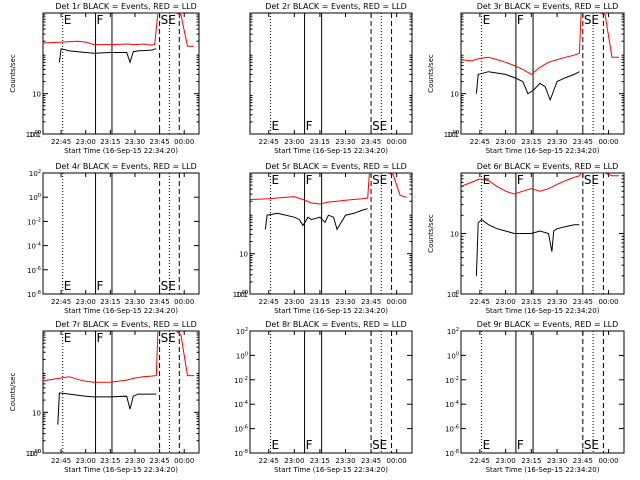  I want to click on y-tick-label: 10², so click(242, 331).